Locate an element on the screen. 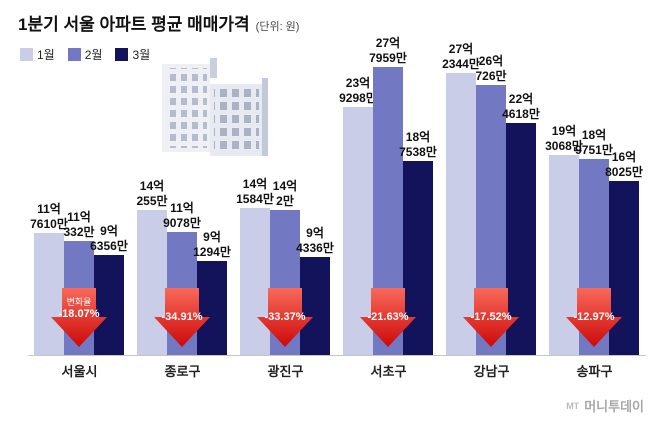 Image resolution: width=658 pixels, height=421 pixels. x-axis-line is located at coordinates (337, 355).